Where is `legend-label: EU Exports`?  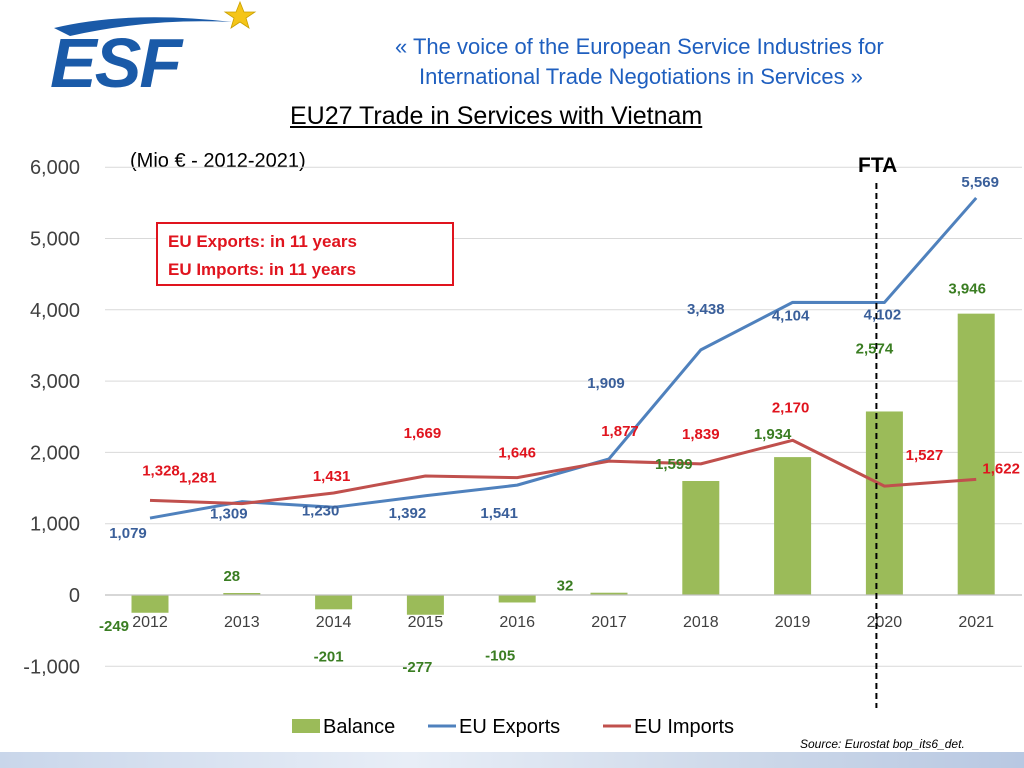 legend-label: EU Exports is located at coordinates (509, 727).